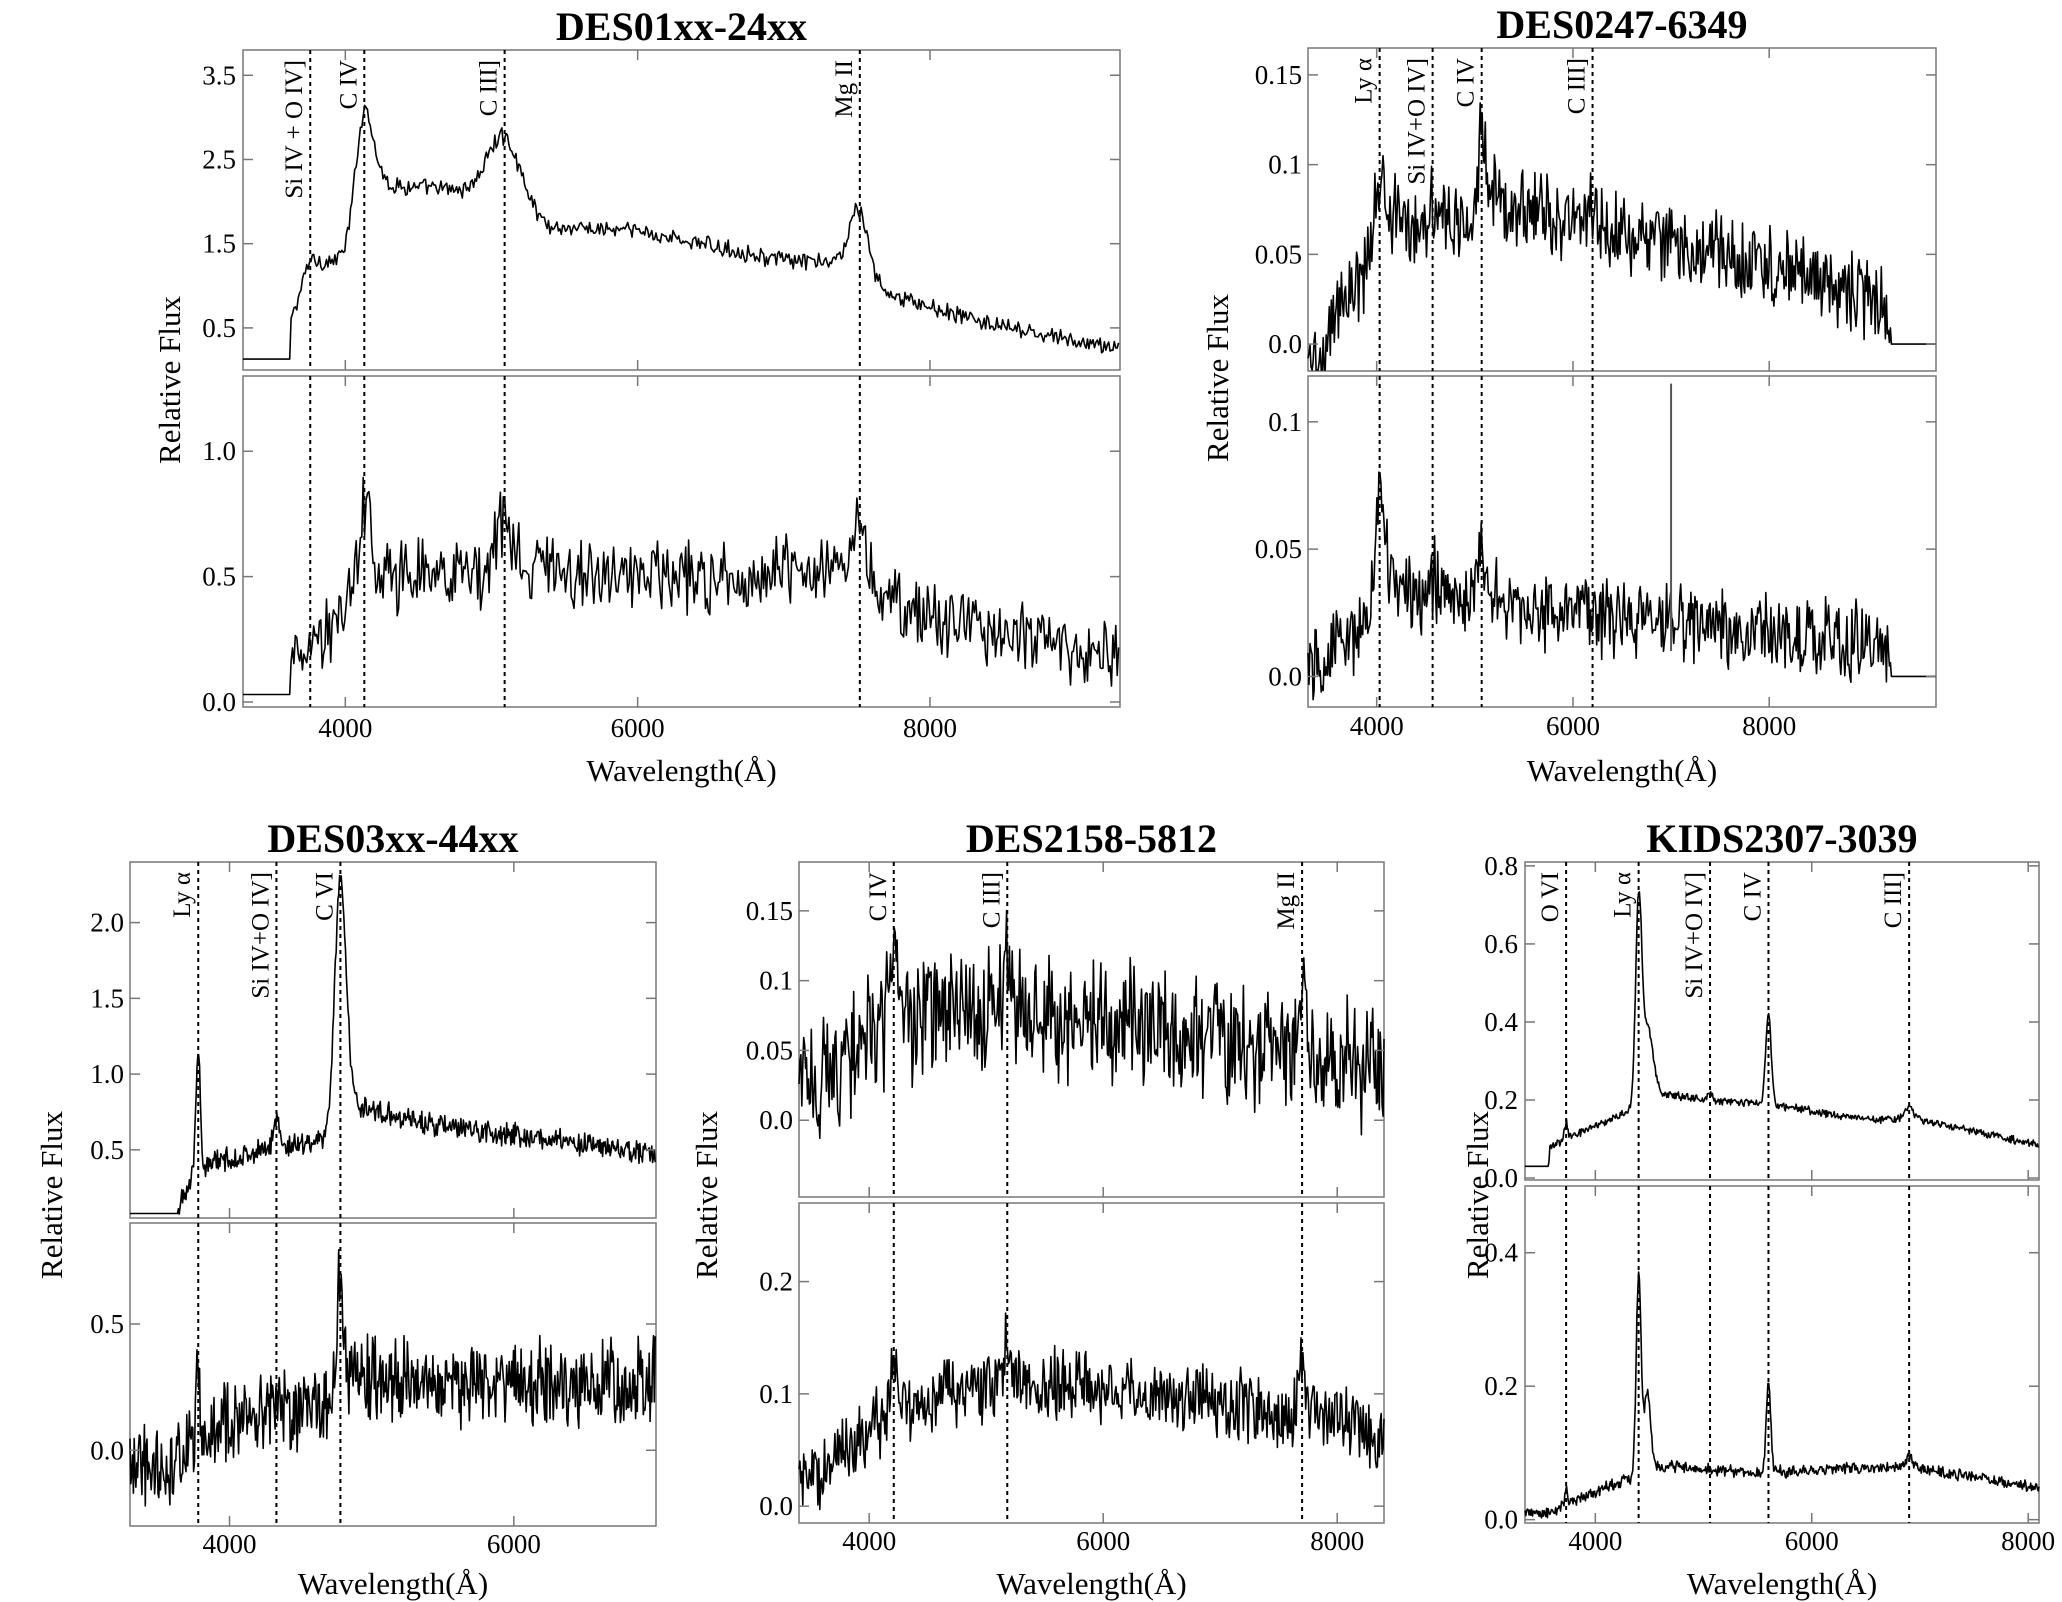  I want to click on chart-title: DES2158-5812, so click(1091, 838).